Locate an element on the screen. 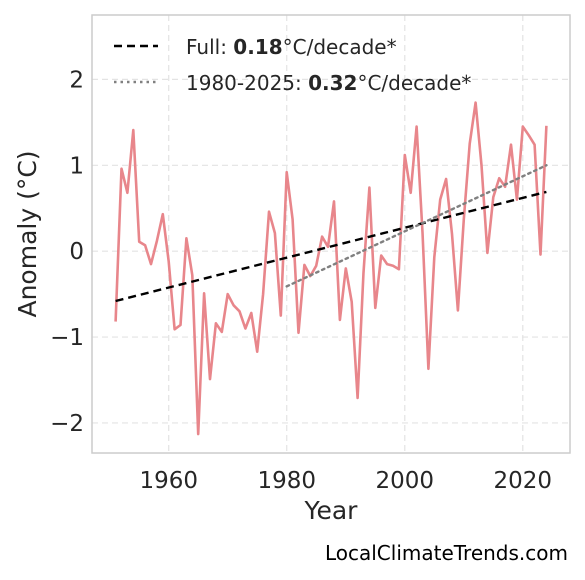 This screenshot has width=585, height=580. legend-recent-prefix: 1980-2025: is located at coordinates (247, 83).